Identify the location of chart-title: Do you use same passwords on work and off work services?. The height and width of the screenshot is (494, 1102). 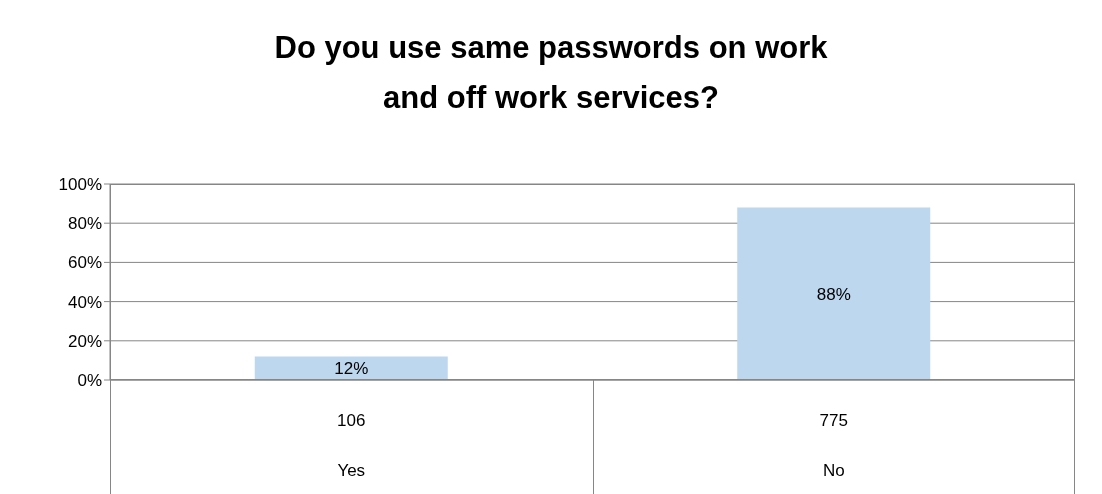
(551, 73).